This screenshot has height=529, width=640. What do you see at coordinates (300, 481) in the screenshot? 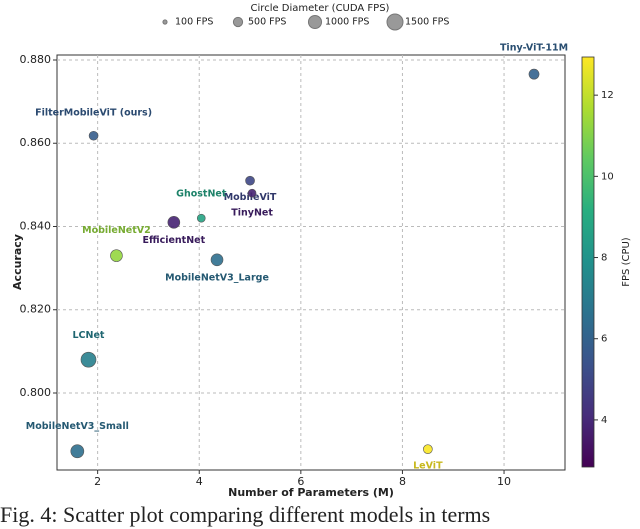
I see `x-tick-label: 6` at bounding box center [300, 481].